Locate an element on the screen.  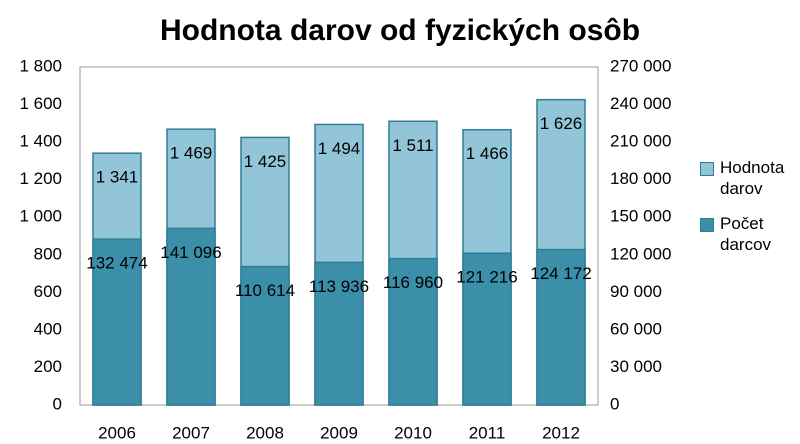
x-tick-label: 2011 is located at coordinates (487, 432).